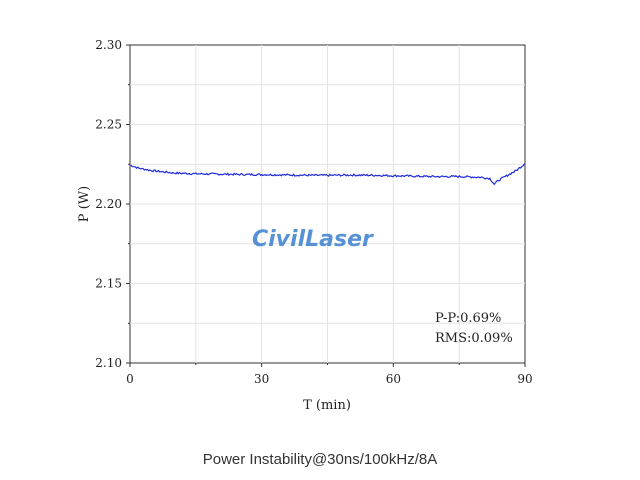  Describe the element at coordinates (327, 405) in the screenshot. I see `x-axis-title: T (min)` at that location.